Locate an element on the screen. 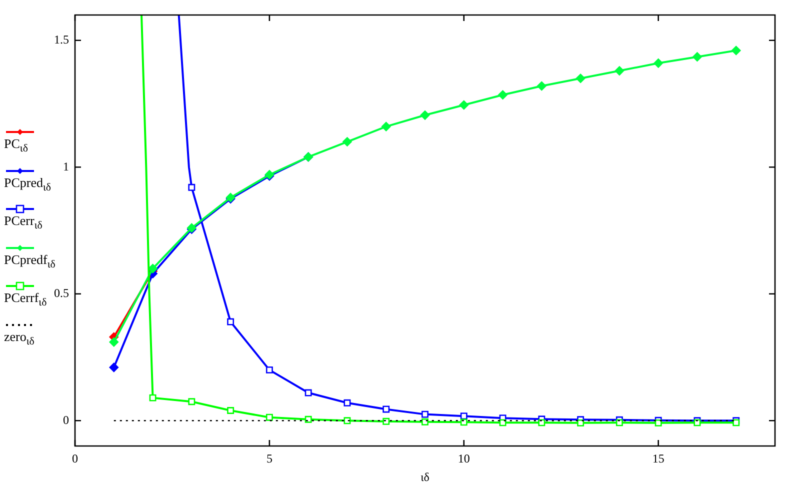  legend-label: PC$_{ιδ}$ is located at coordinates (16, 145).